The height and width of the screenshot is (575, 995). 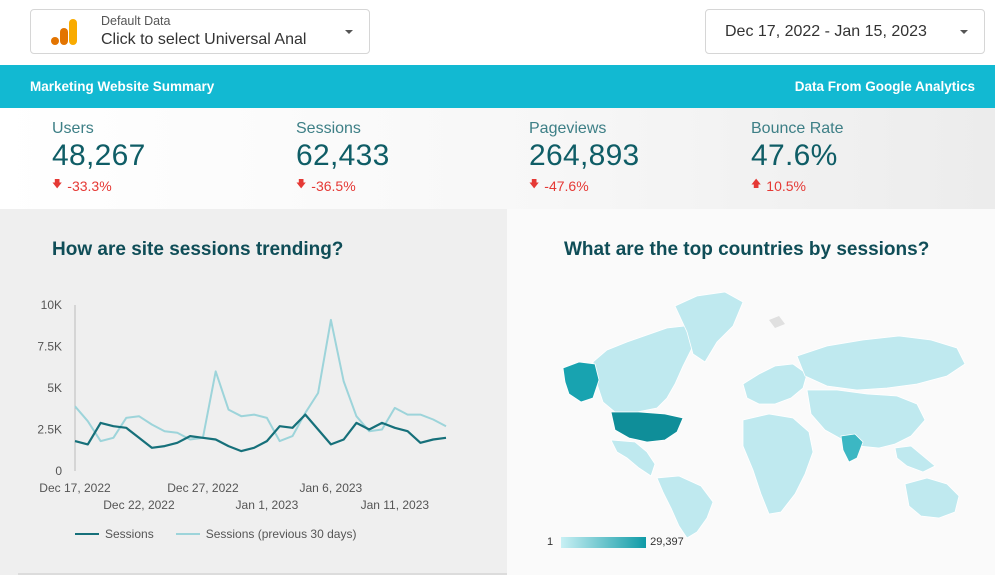 What do you see at coordinates (756, 184) in the screenshot?
I see `arrow-up-icon: 🡅` at bounding box center [756, 184].